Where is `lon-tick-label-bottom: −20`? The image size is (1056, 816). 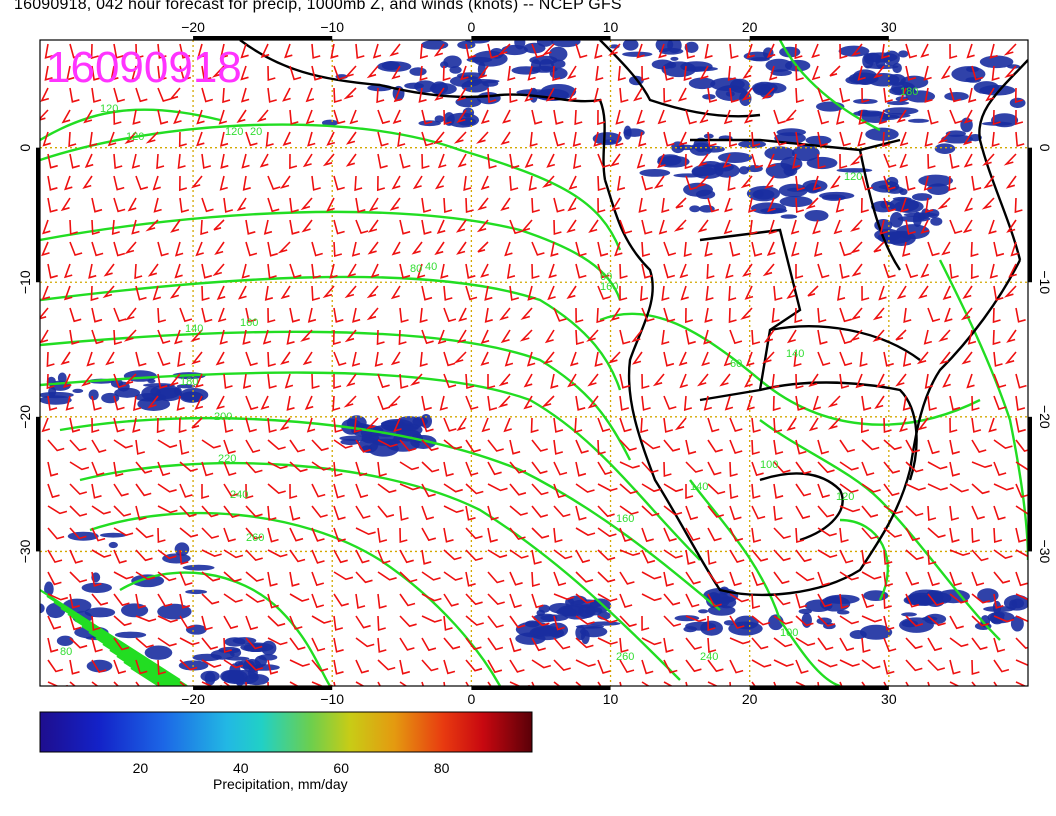
lon-tick-label-bottom: −20 is located at coordinates (193, 699).